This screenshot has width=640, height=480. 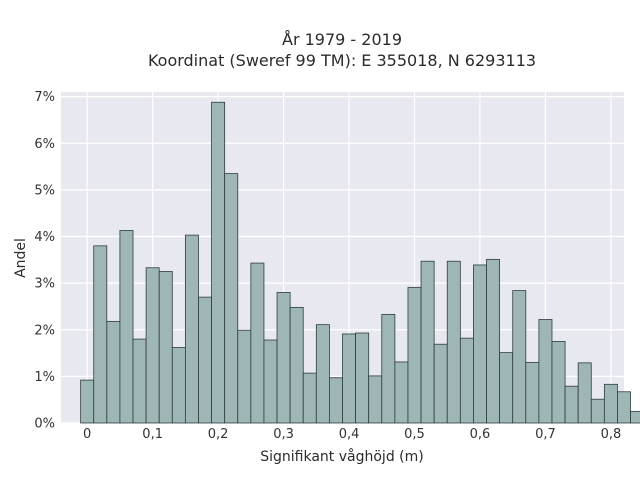 What do you see at coordinates (218, 434) in the screenshot?
I see `x-tick-label: 0,2` at bounding box center [218, 434].